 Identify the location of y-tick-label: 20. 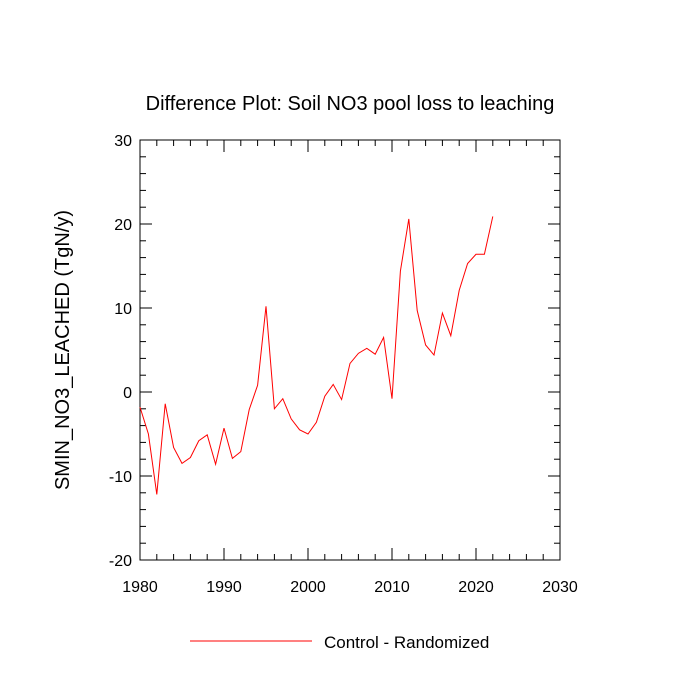
(123, 225).